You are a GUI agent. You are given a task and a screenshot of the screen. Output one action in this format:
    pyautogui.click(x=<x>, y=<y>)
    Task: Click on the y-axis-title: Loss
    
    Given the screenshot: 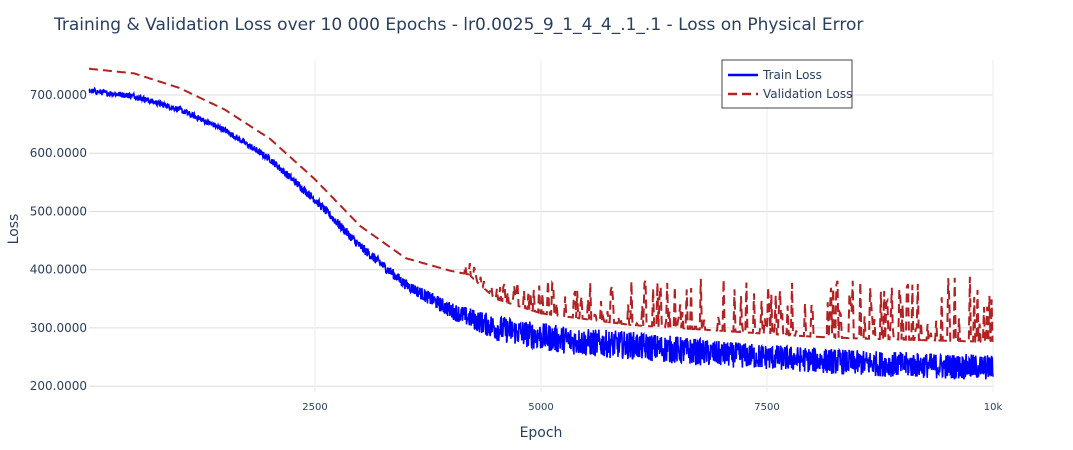 What is the action you would take?
    pyautogui.click(x=14, y=229)
    